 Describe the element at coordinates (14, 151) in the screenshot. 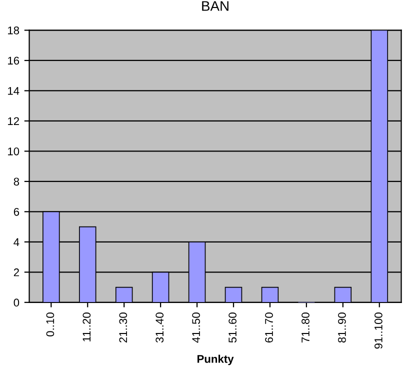

I see `y-tick-label: 10` at that location.